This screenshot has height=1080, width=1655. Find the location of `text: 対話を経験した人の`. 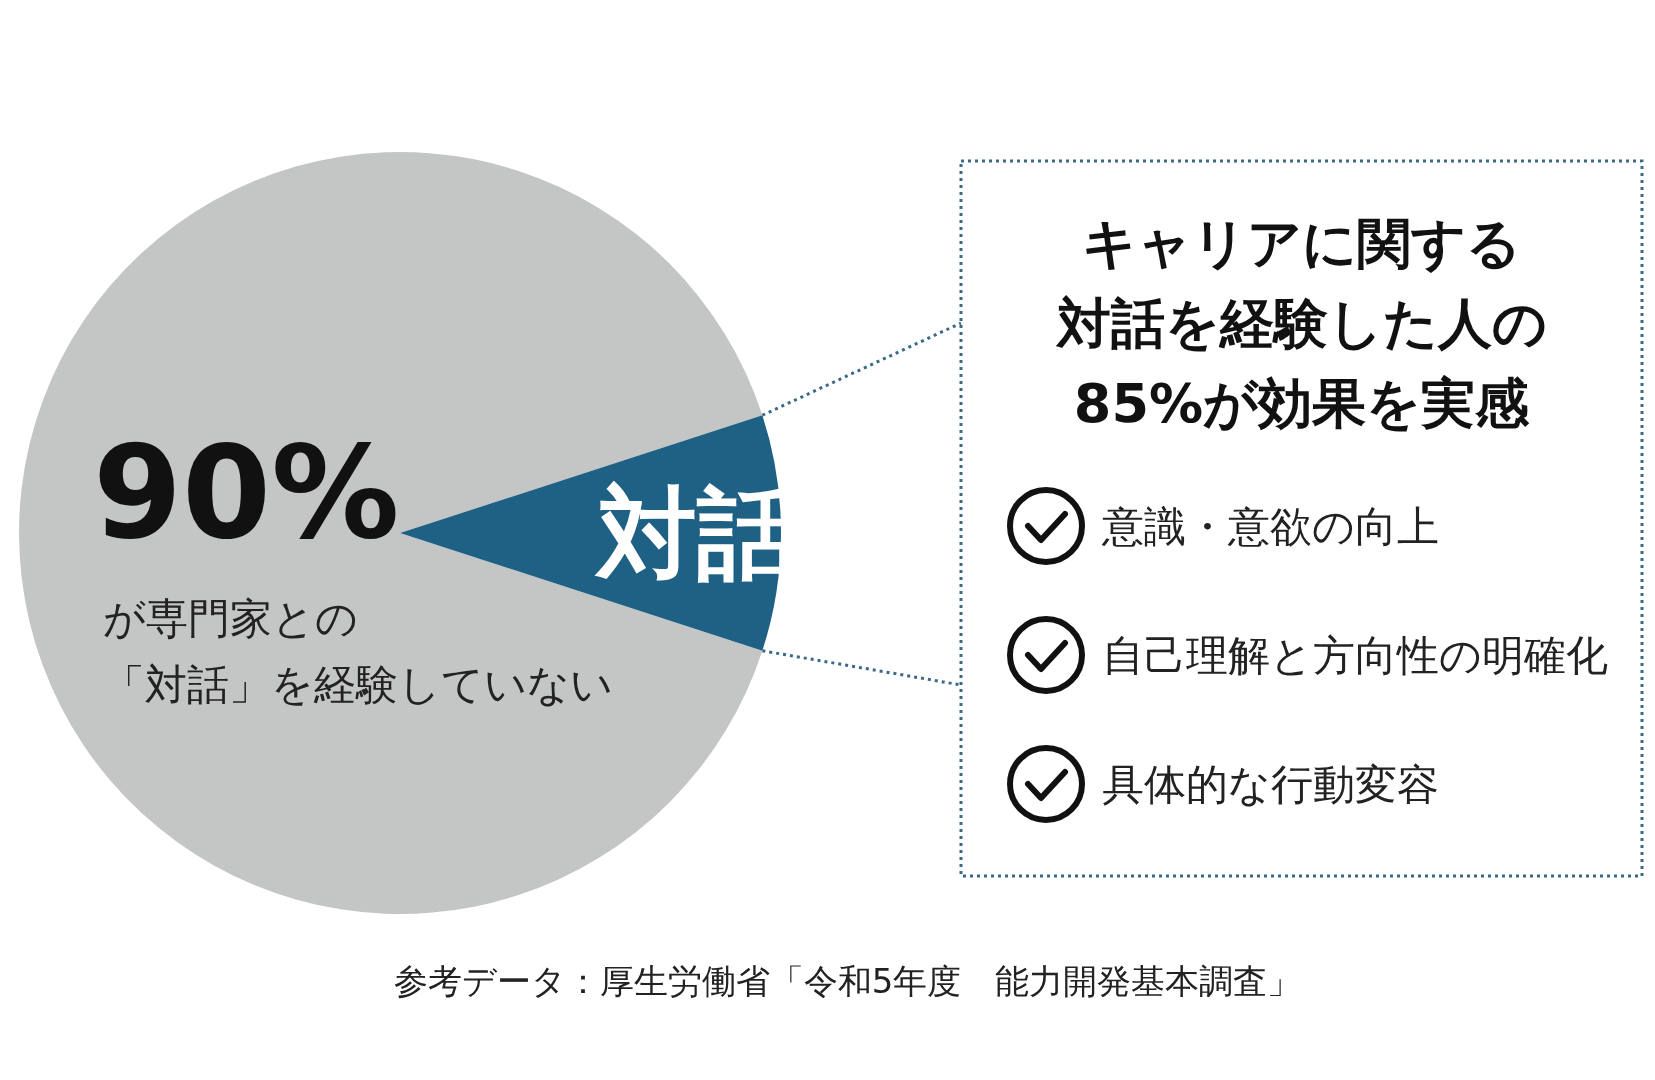

text: 対話を経験した人の is located at coordinates (1300, 323).